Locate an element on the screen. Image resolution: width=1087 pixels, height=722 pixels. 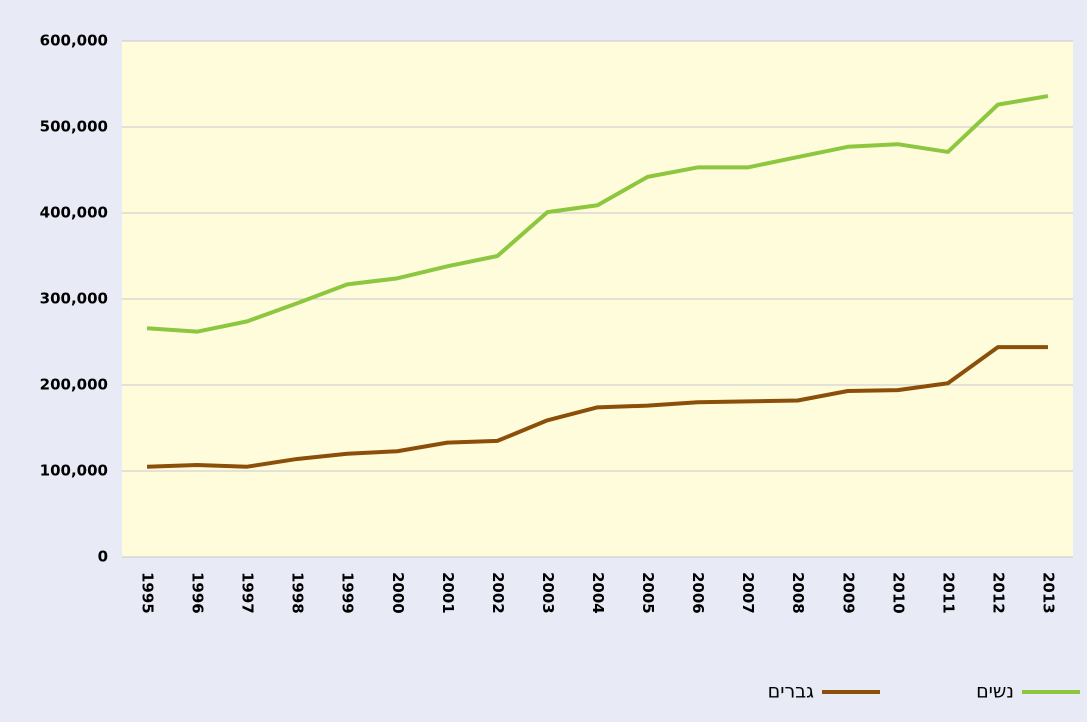
x-tick-label: 1996 is located at coordinates (198, 593).